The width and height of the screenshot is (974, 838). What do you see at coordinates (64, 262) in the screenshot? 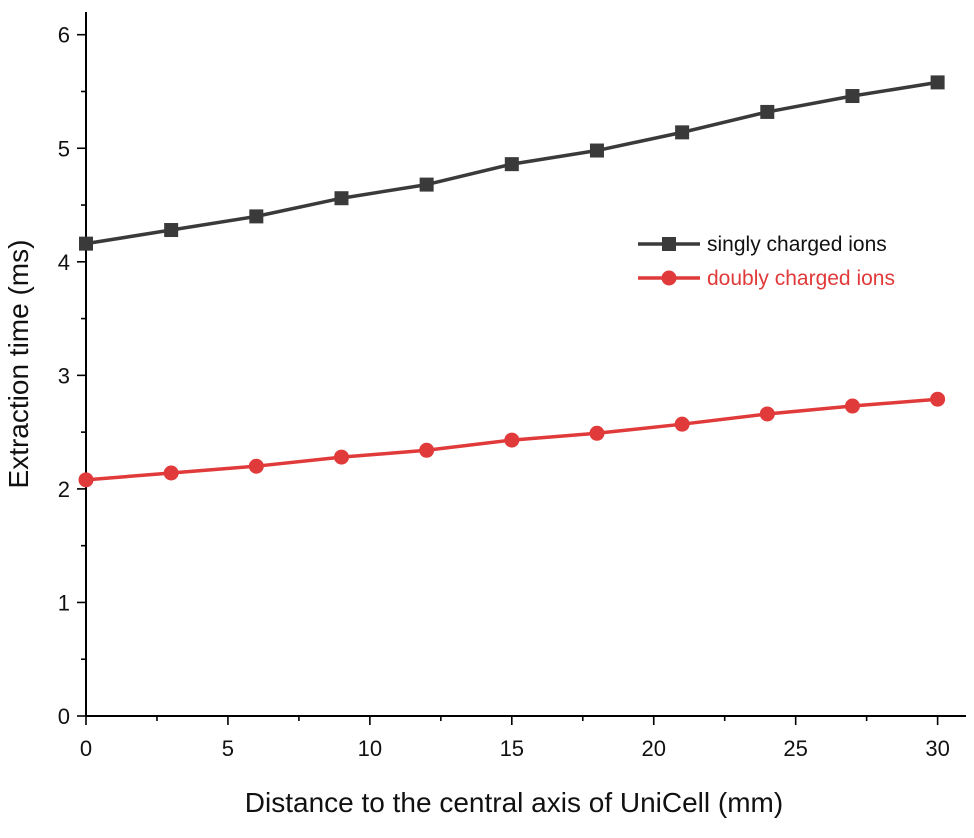
I see `y-tick-label: 4` at bounding box center [64, 262].